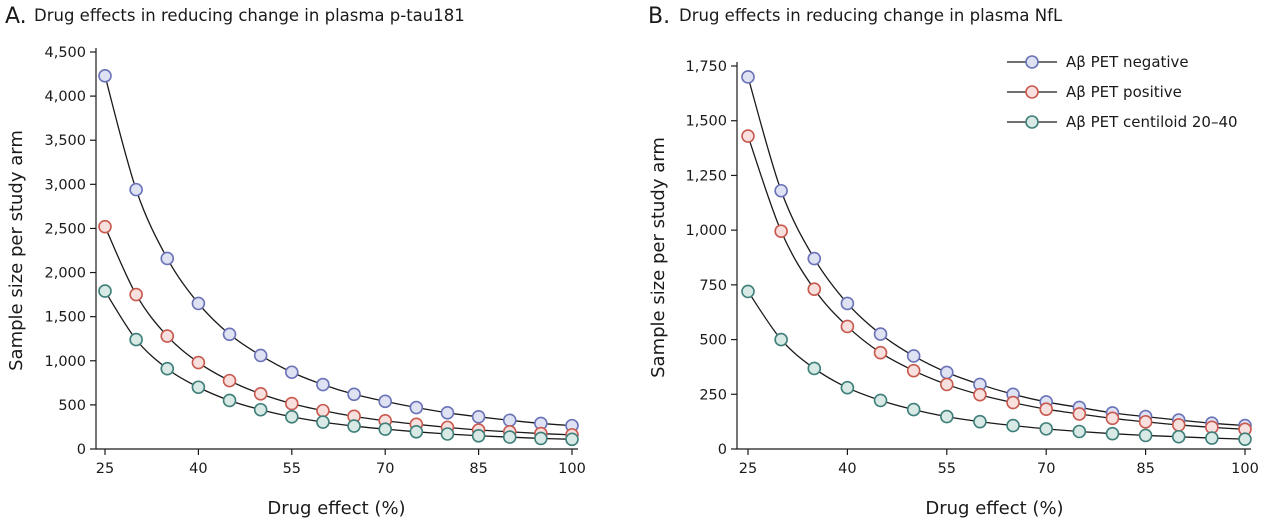  Describe the element at coordinates (713, 395) in the screenshot. I see `panel-b-y-tick-label: 250` at that location.